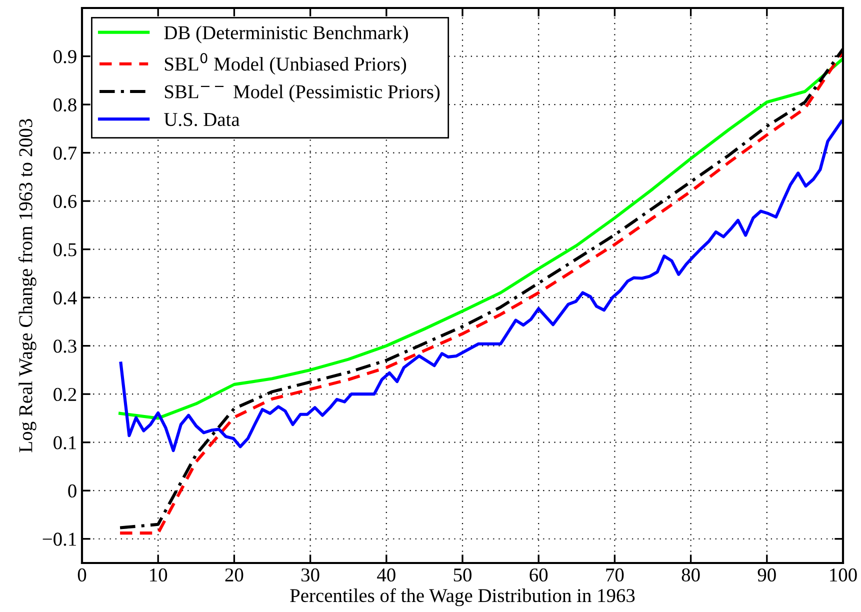  Describe the element at coordinates (234, 575) in the screenshot. I see `x-tick-label: 20` at that location.